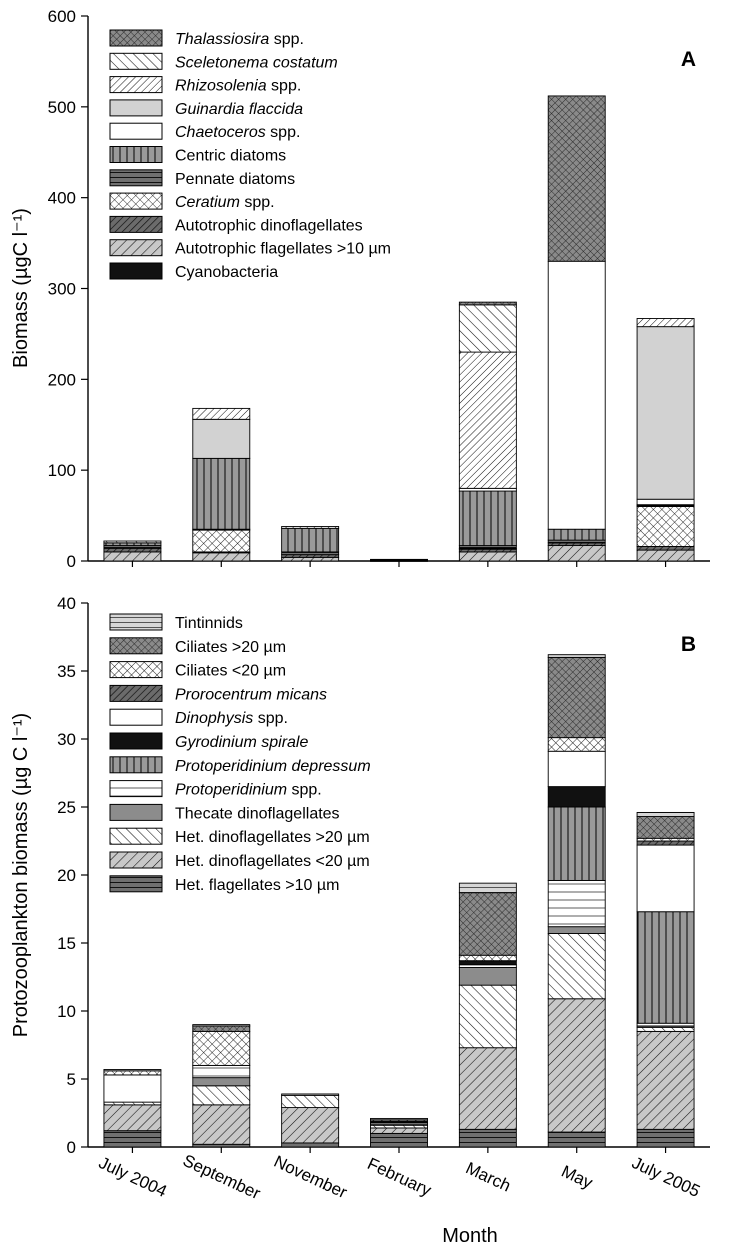 The width and height of the screenshot is (737, 1250). What do you see at coordinates (241, 742) in the screenshot?
I see `legend-label: Gyrodinium spirale` at bounding box center [241, 742].